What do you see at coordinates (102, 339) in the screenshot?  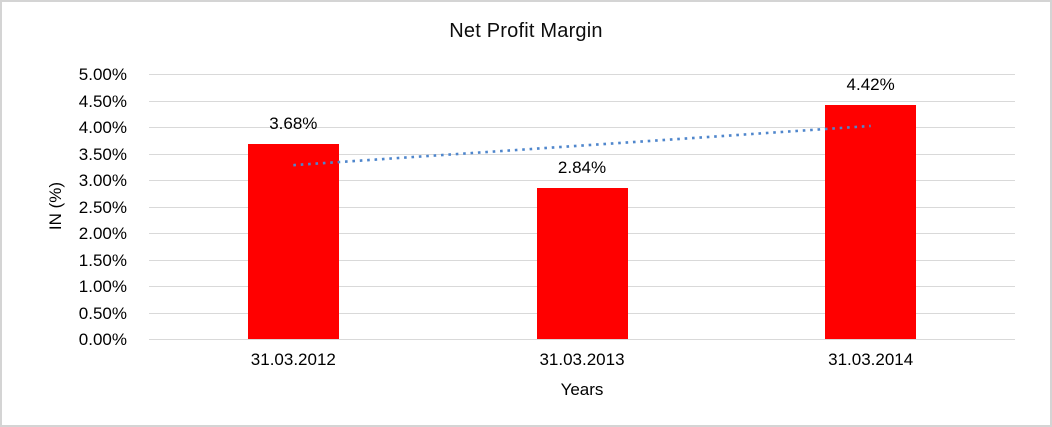 I see `y-tick-label: 0.00%` at bounding box center [102, 339].